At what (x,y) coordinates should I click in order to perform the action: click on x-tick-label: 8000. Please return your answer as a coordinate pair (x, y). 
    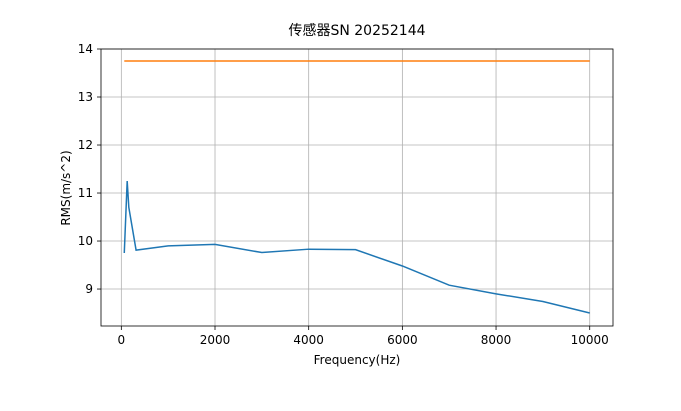
    Looking at the image, I should click on (496, 340).